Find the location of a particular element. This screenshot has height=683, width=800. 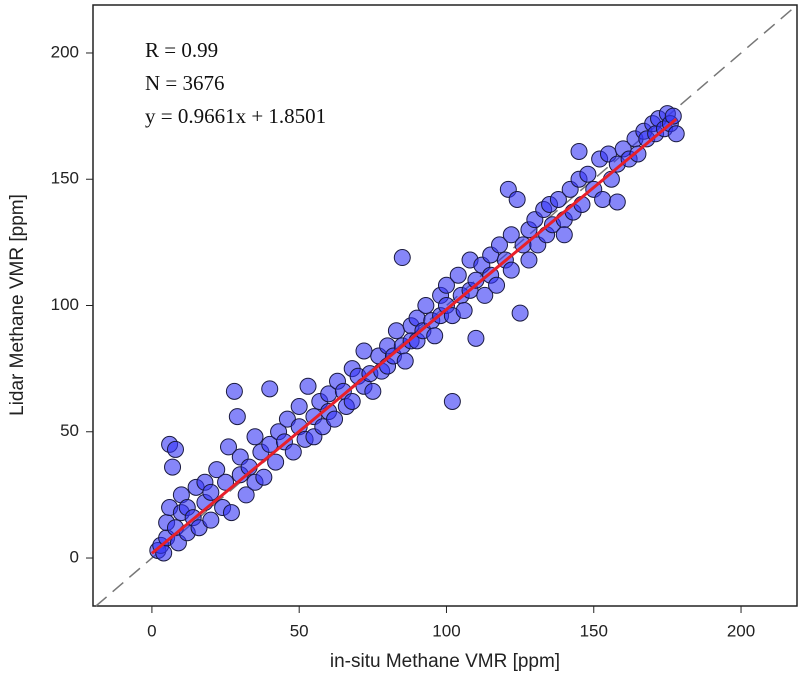

y-tick-label: 0 is located at coordinates (74, 557).